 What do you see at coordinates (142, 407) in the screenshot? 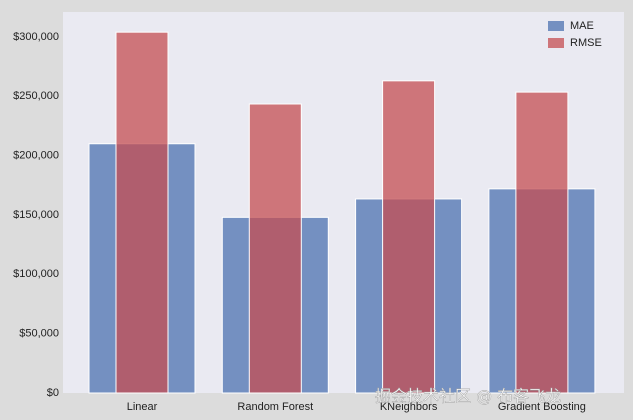
I see `x-tick-label: Linear` at bounding box center [142, 407].